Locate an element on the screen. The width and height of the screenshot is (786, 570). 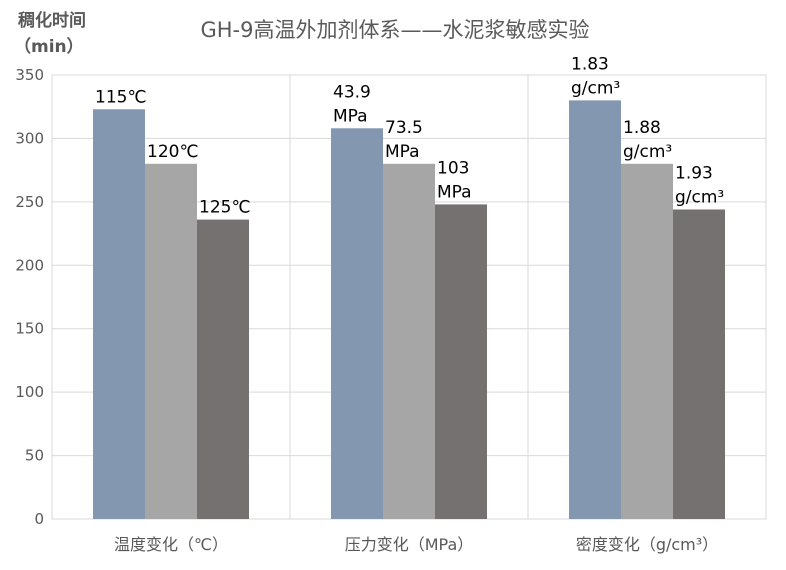
x-category-label: 压力变化（MPa） is located at coordinates (409, 544).